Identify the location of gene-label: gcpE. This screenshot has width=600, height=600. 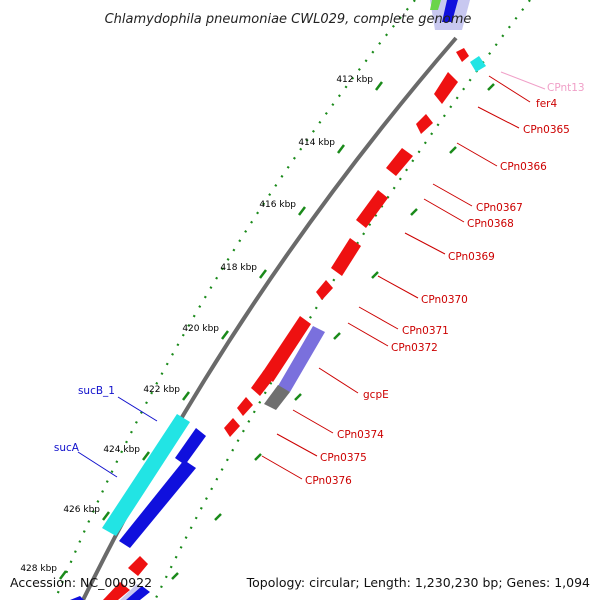
(376, 395).